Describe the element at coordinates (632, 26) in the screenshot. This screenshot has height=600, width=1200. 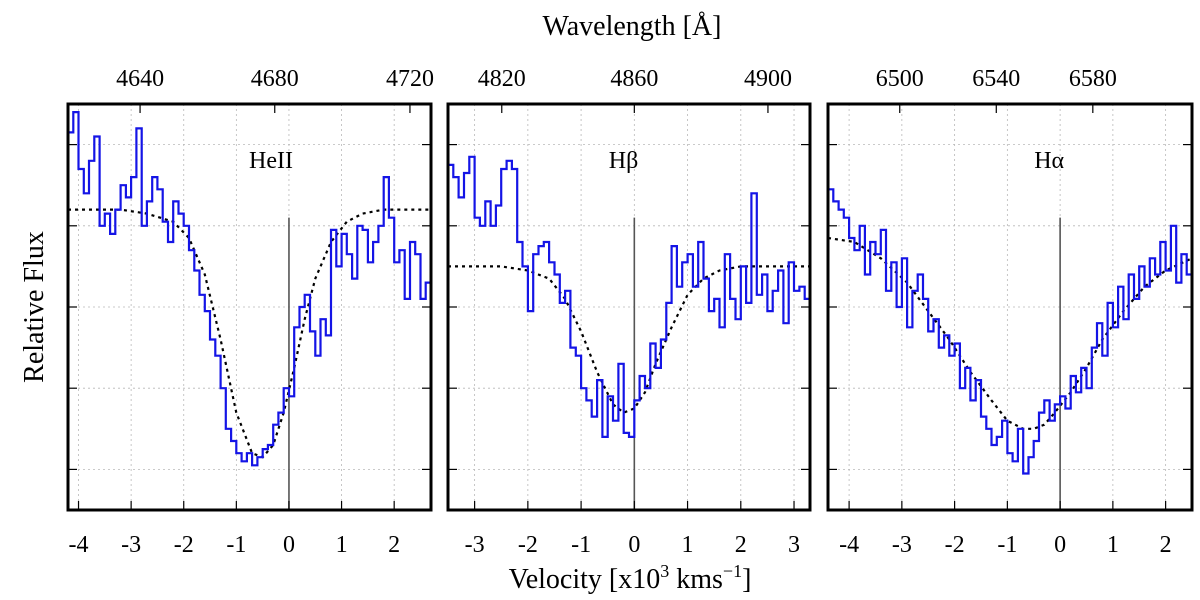
I see `top-axis-label: Wavelength [Å]` at that location.